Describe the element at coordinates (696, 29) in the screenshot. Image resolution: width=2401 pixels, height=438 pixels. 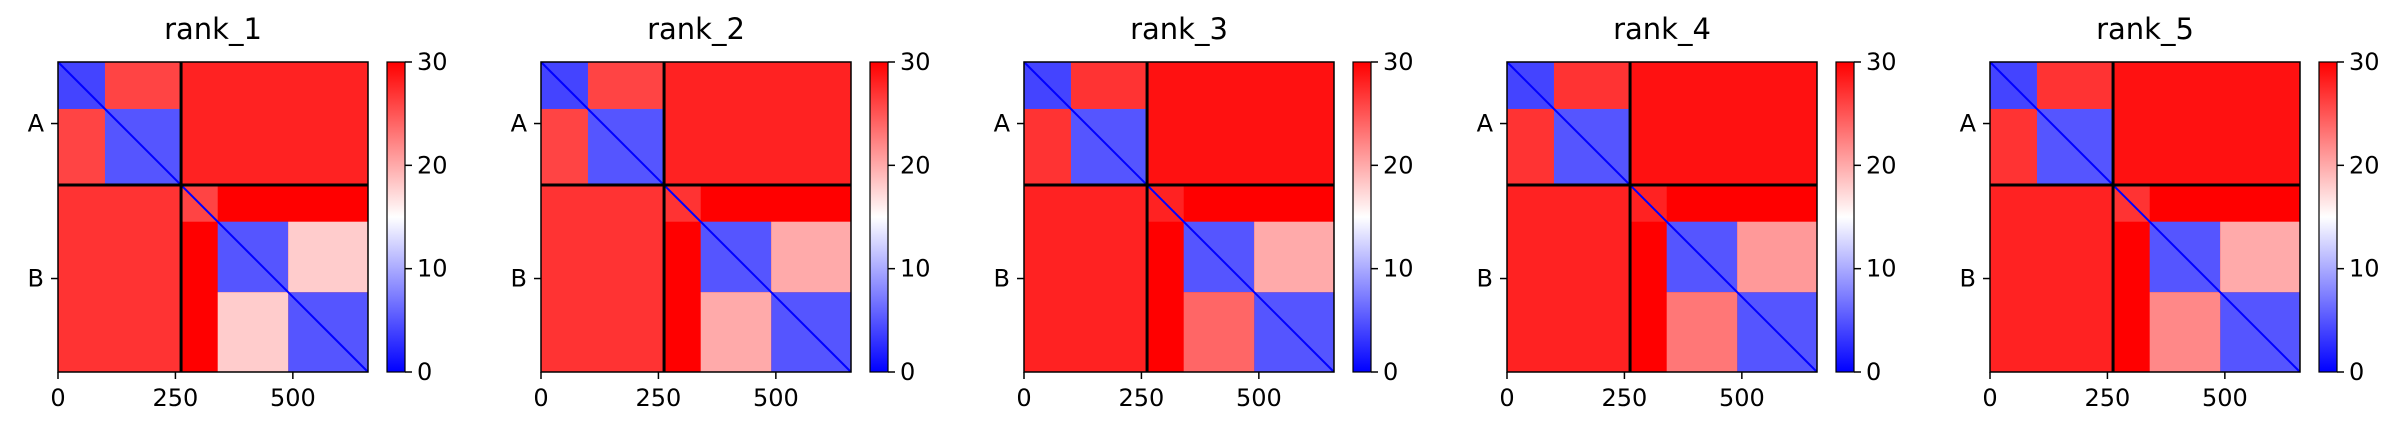
I see `panel-title: rank_2` at that location.